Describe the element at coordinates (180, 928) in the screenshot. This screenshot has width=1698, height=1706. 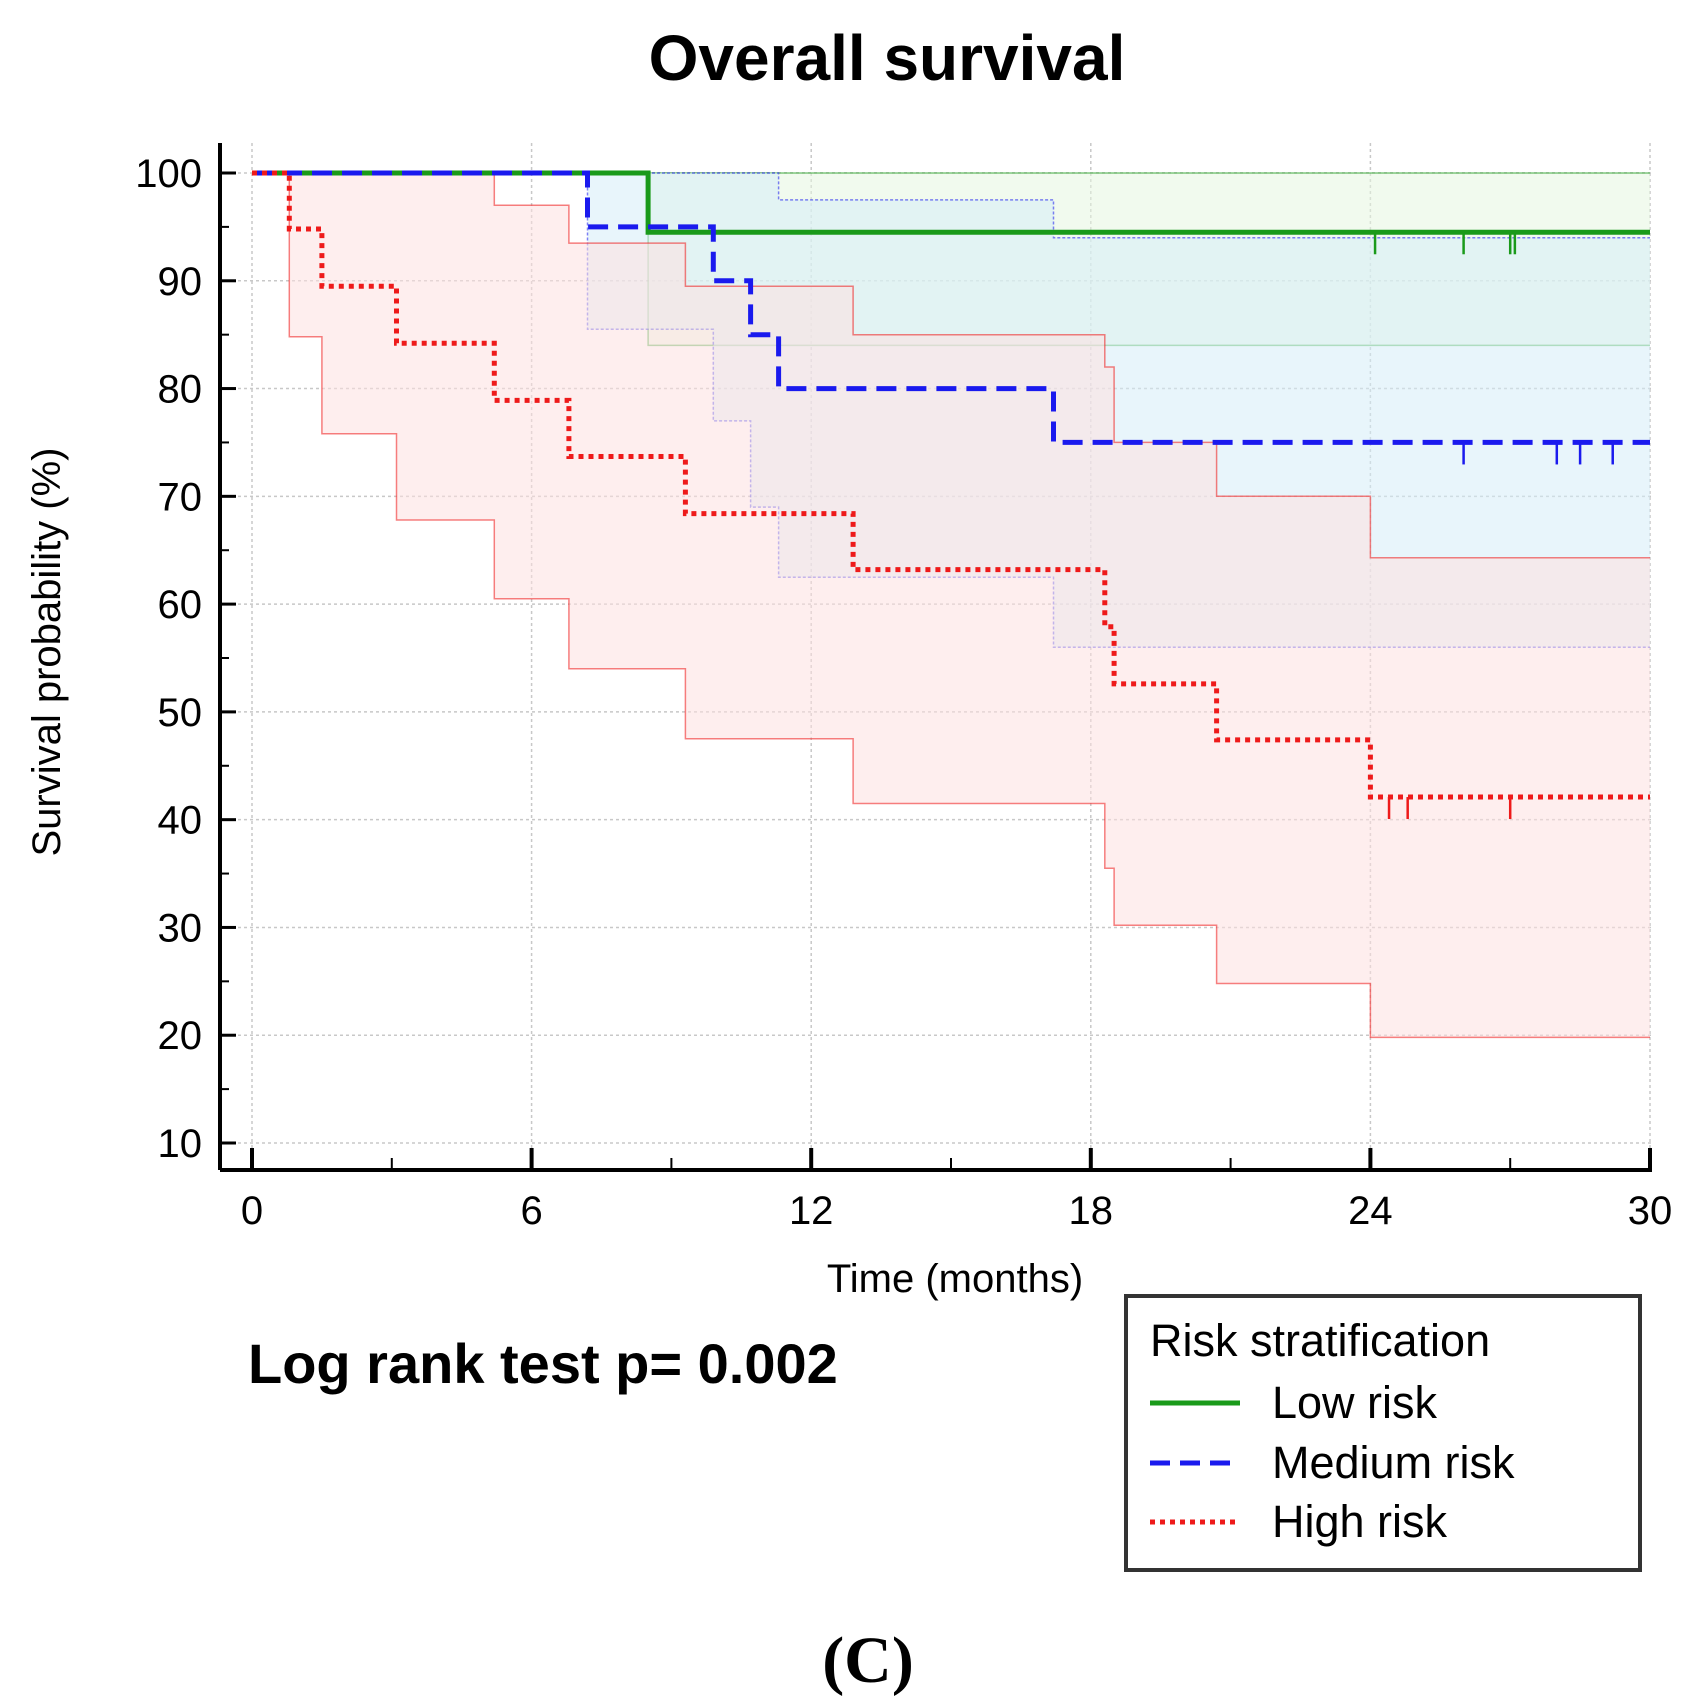
I see `y-tick-label-30: 30` at that location.